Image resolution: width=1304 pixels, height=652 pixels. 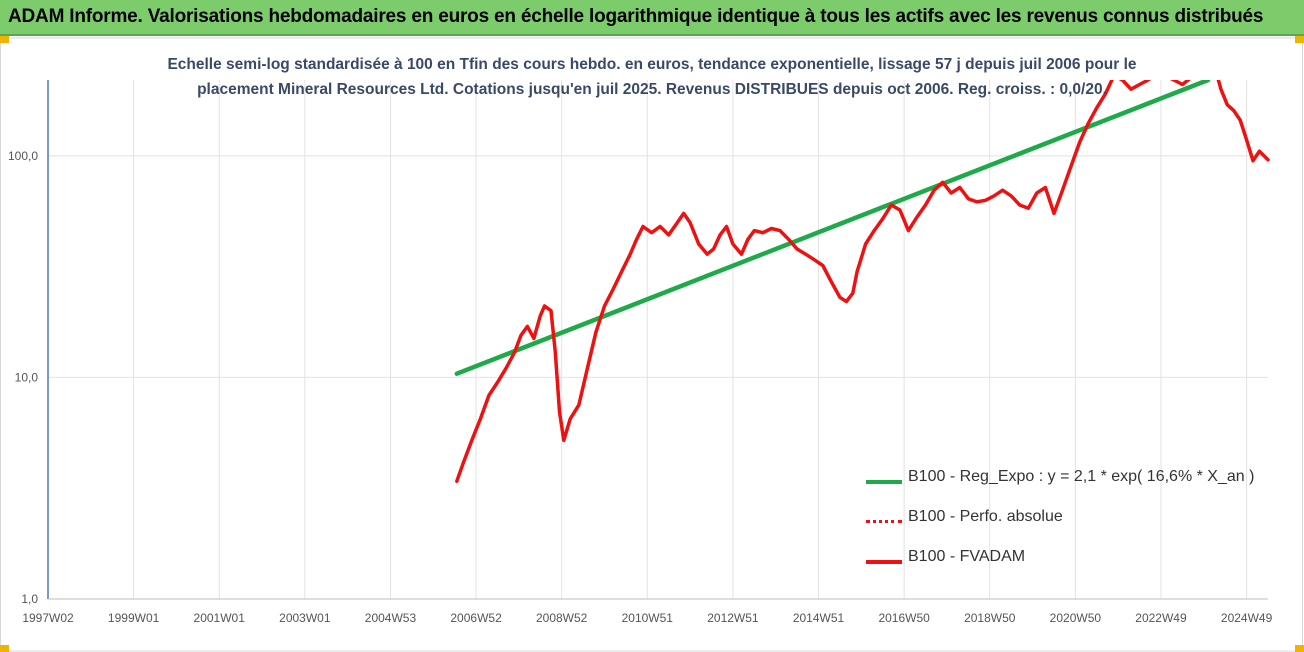 I want to click on y-tick-labels: 1,0 10,0 100,0, so click(x=23, y=377).